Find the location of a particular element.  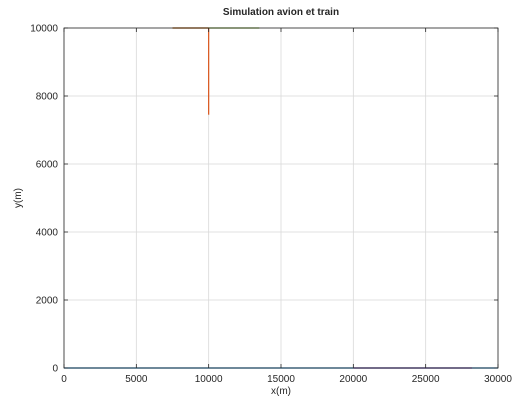

y-tick-label-1: 2000 is located at coordinates (47, 301).